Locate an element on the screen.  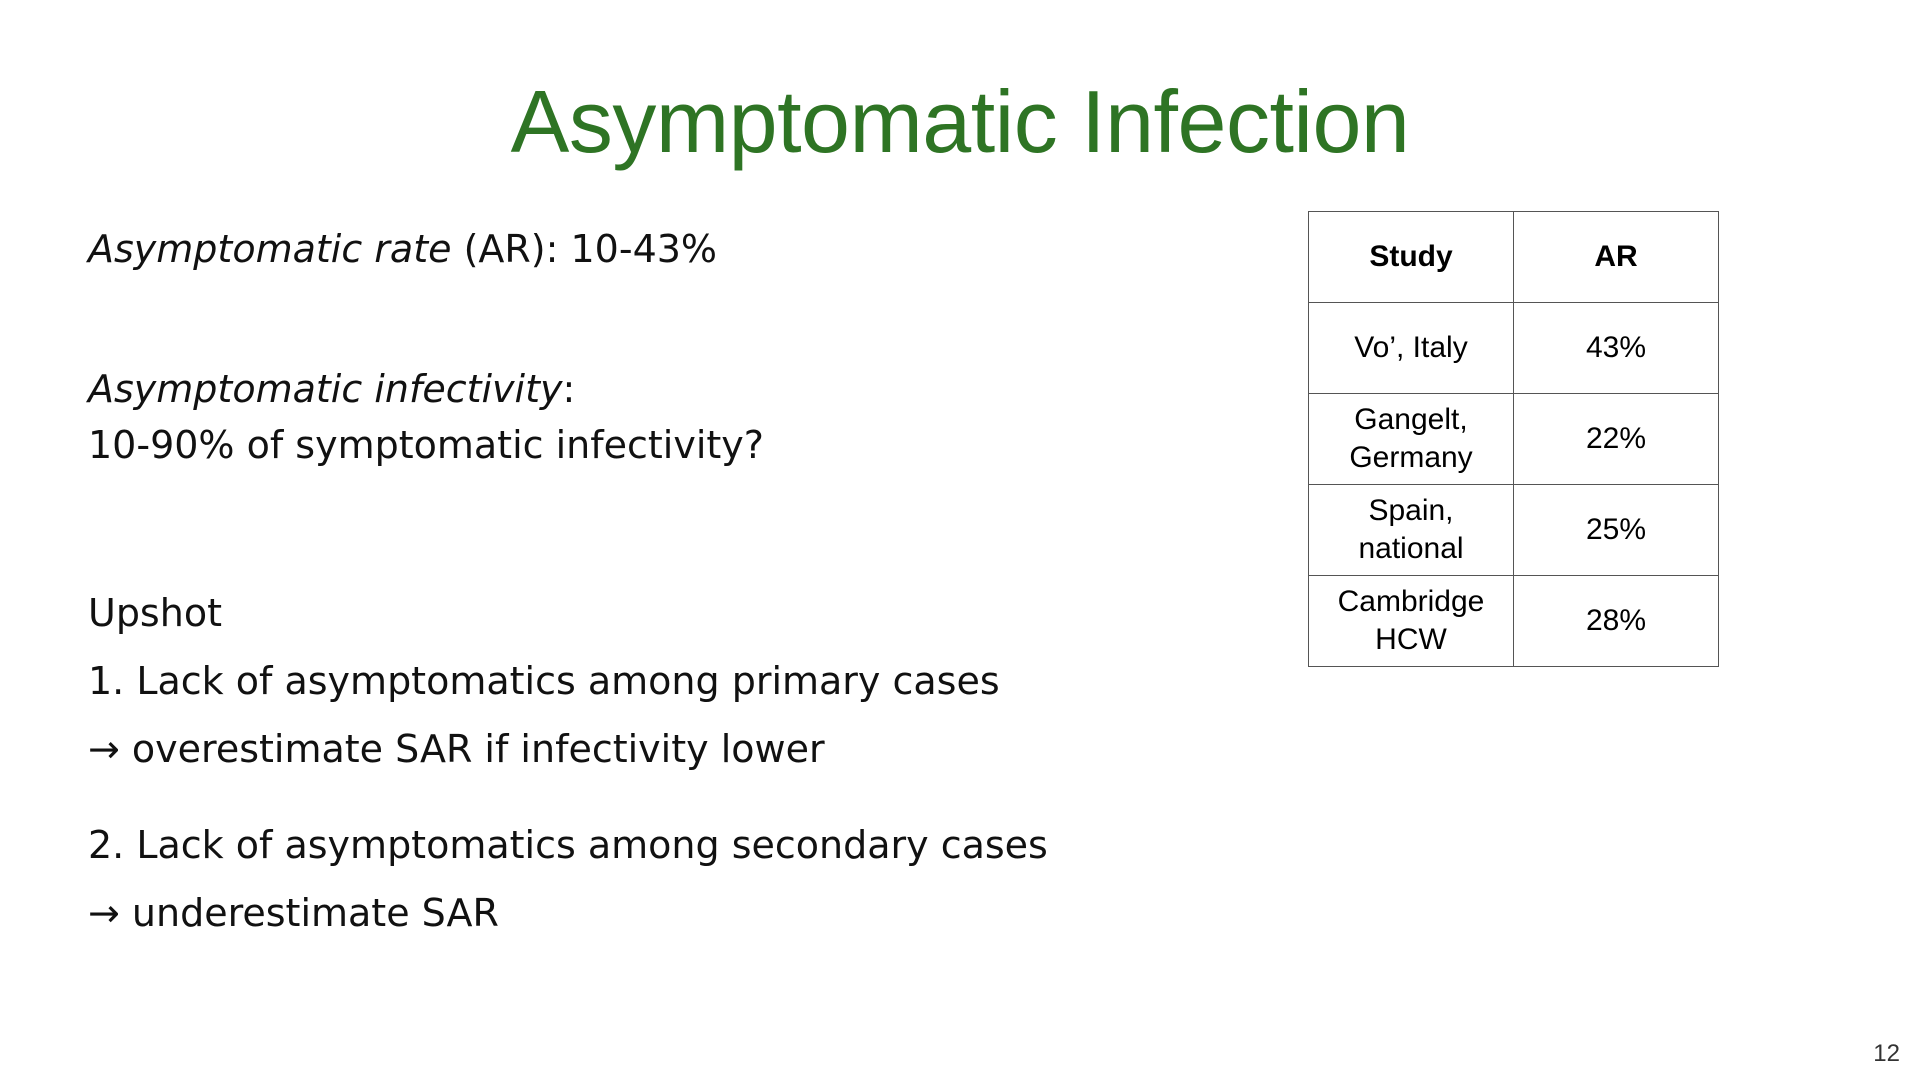
table-row: Spain, national 25% is located at coordinates (1513, 530).